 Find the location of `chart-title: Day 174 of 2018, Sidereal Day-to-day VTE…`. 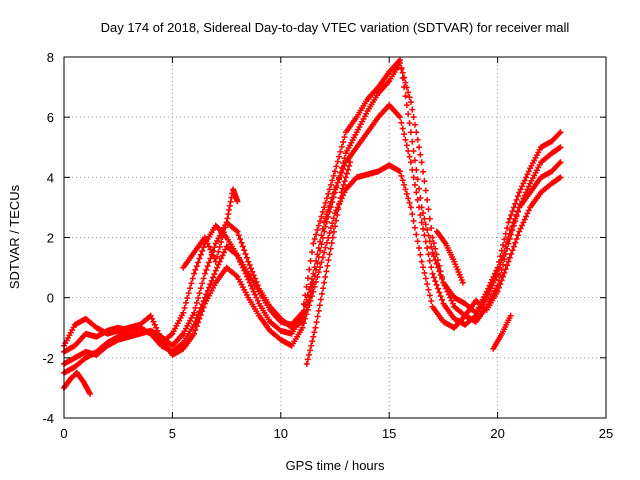

chart-title: Day 174 of 2018, Sidereal Day-to-day VTE… is located at coordinates (335, 27).